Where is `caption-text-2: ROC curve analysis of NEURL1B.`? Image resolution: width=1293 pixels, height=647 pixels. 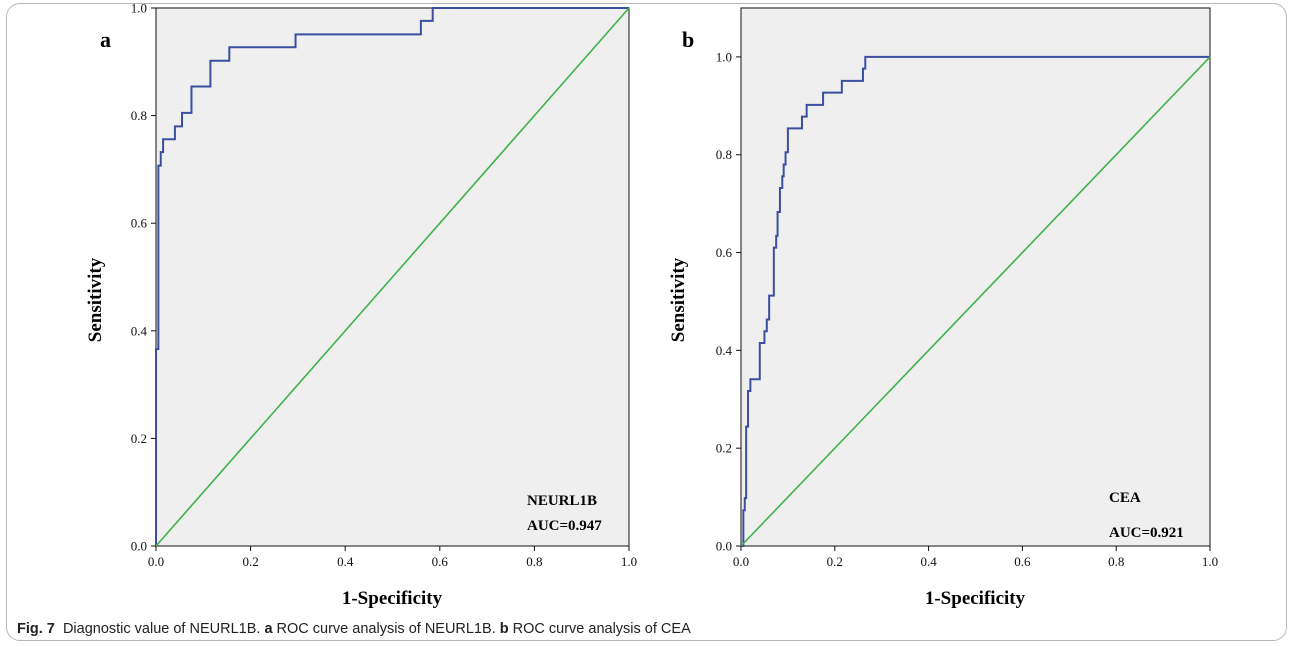
caption-text-2: ROC curve analysis of NEURL1B. is located at coordinates (386, 629).